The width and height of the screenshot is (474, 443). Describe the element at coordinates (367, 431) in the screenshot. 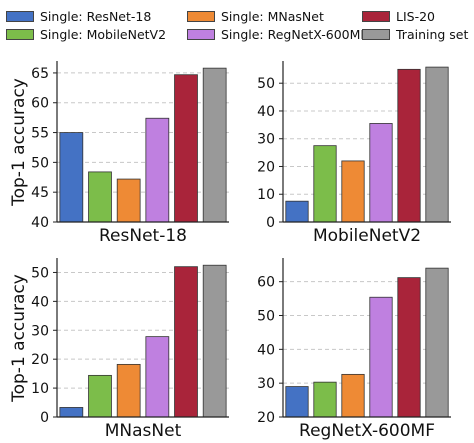

I see `panel-title: RegNetX-600MF` at that location.